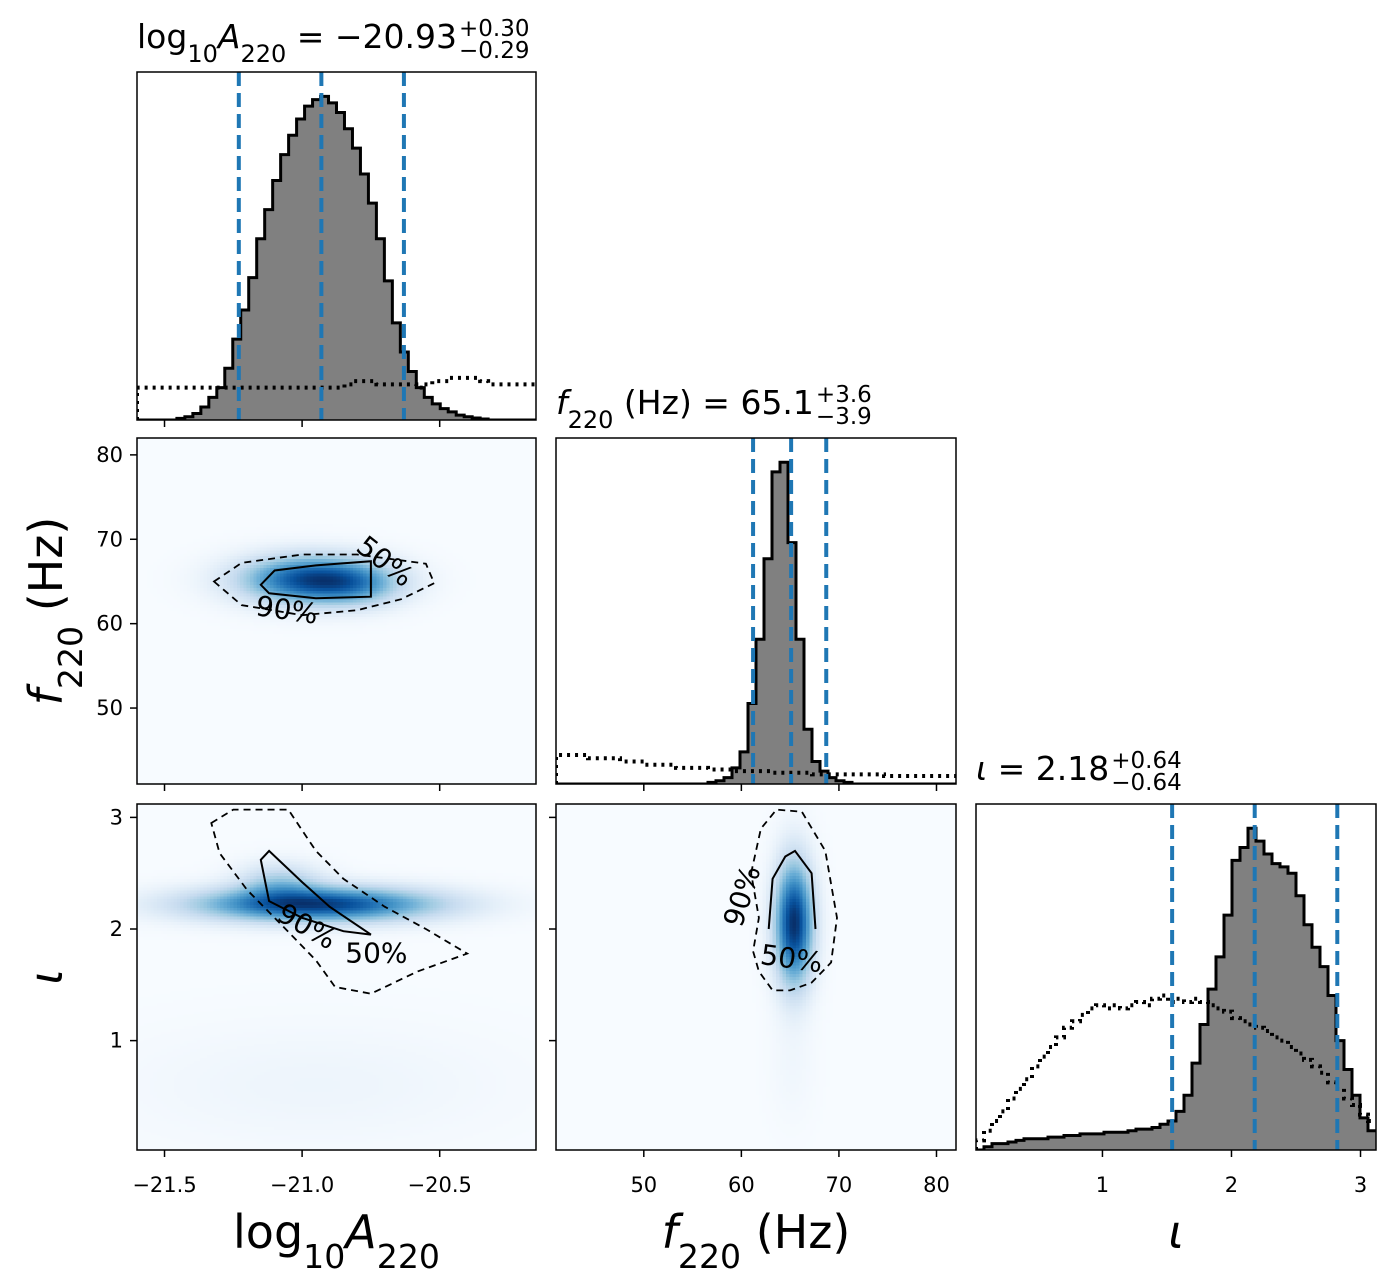 The width and height of the screenshot is (1396, 1280). I want to click on x-tick-label: 80, so click(936, 1185).